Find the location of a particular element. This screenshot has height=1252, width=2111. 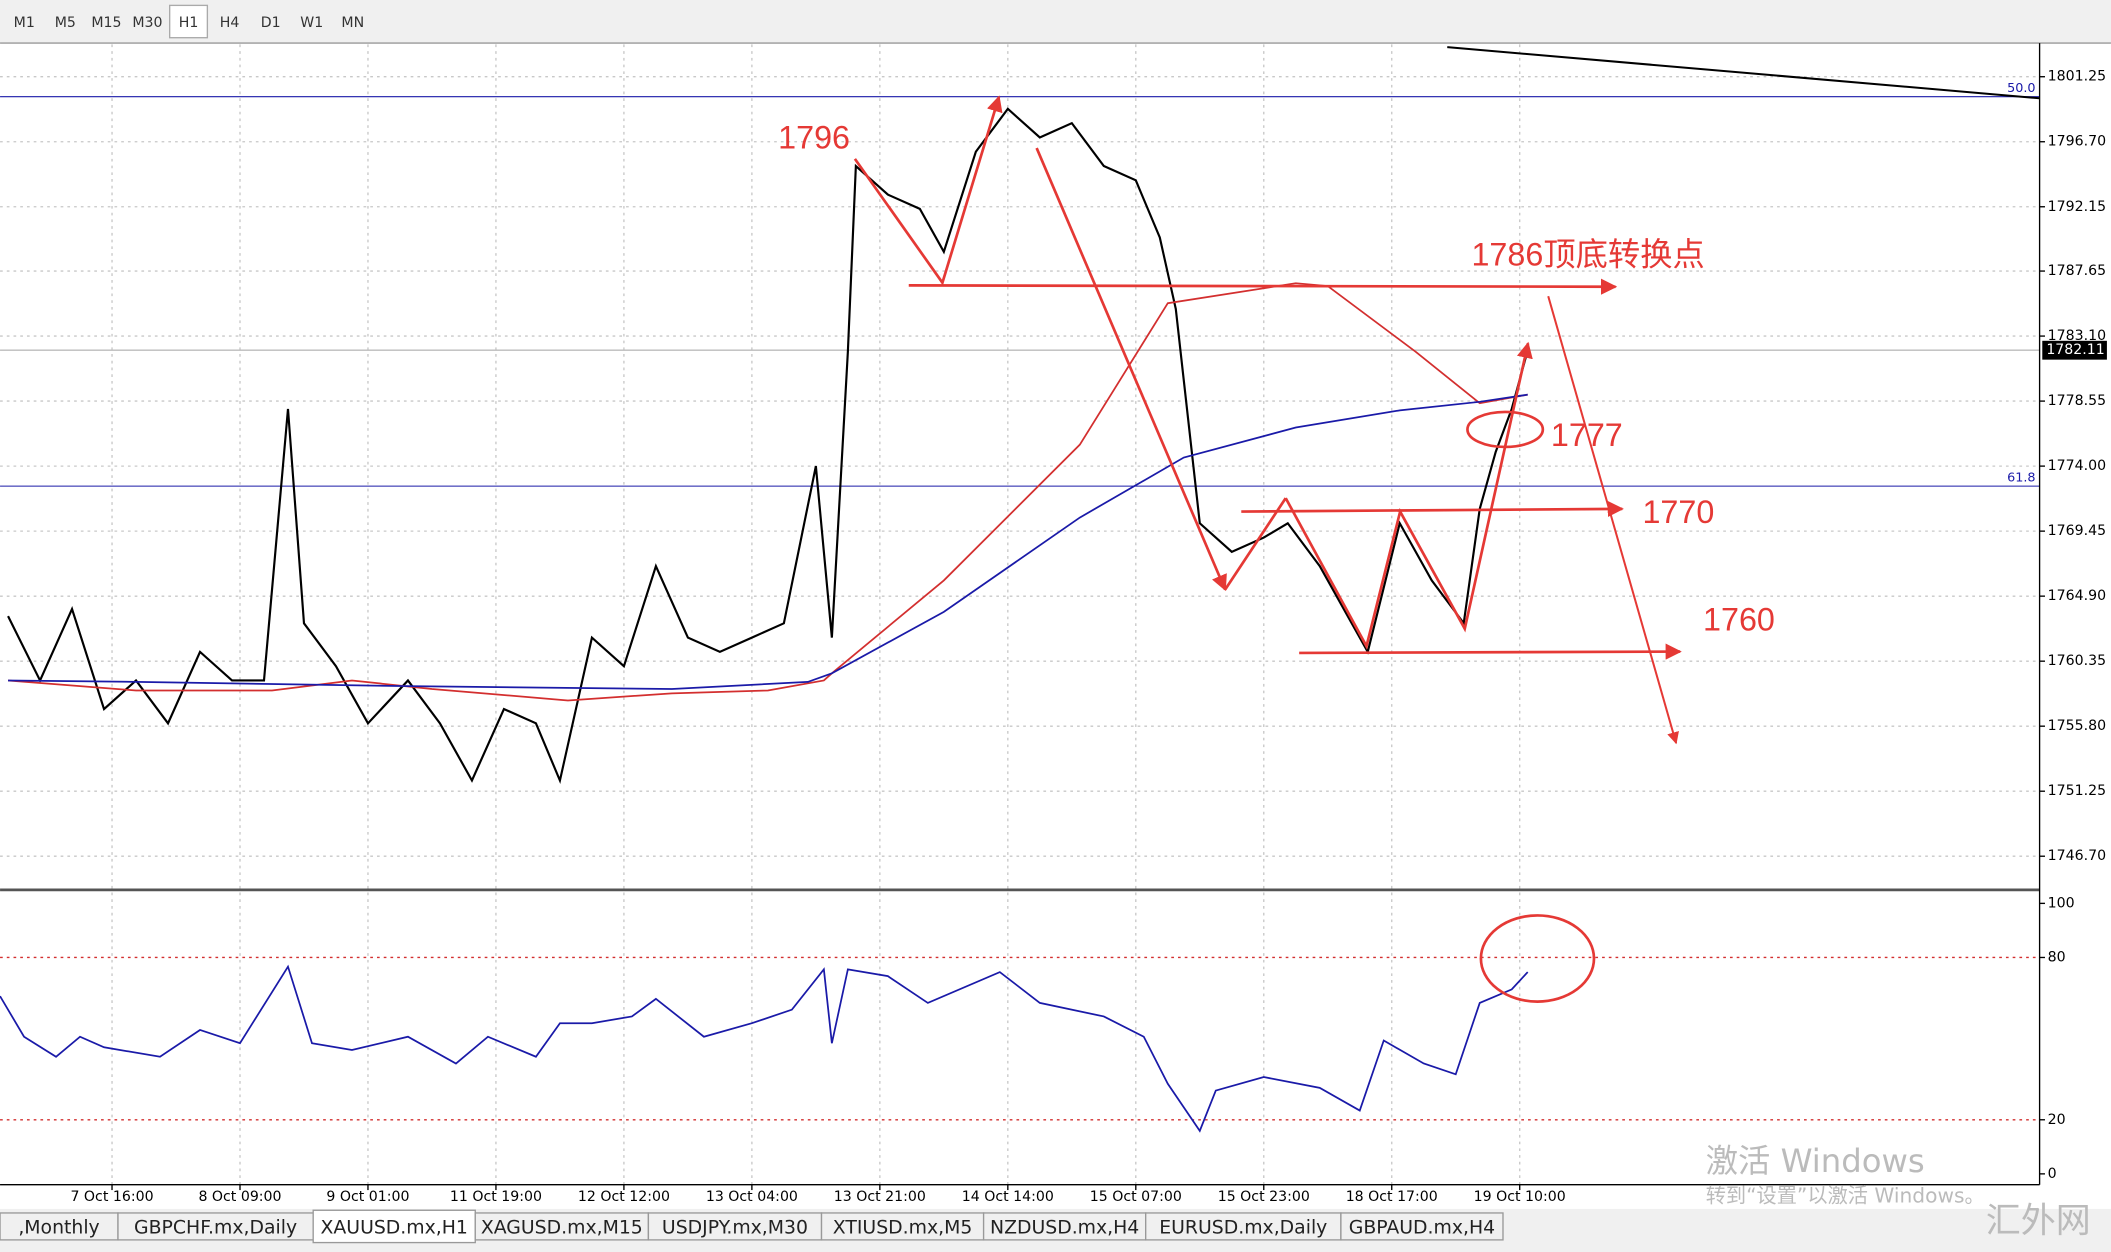

y-tick-label: 1764.90 is located at coordinates (2077, 596).